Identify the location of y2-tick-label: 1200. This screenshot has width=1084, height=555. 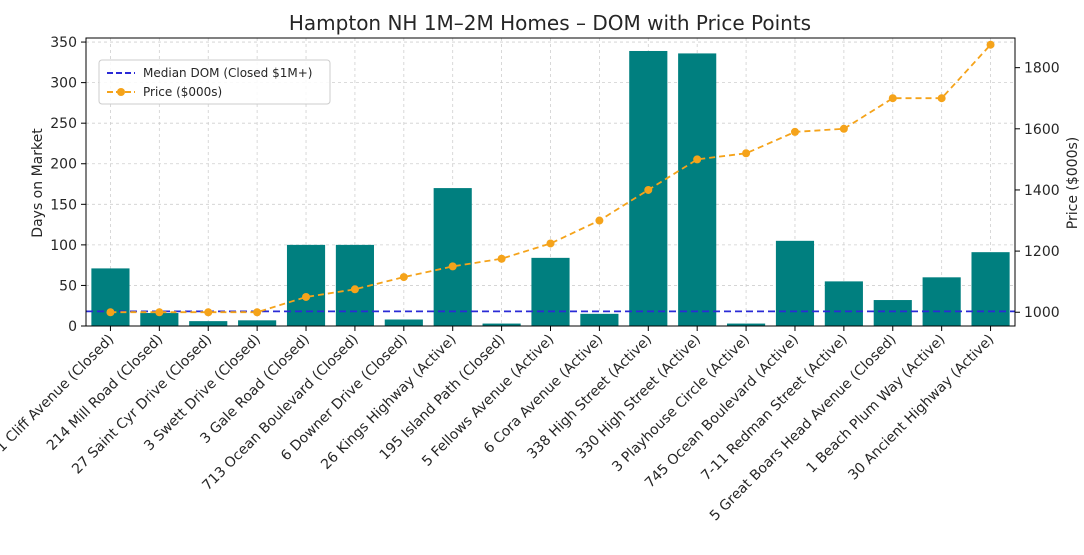
(1042, 252).